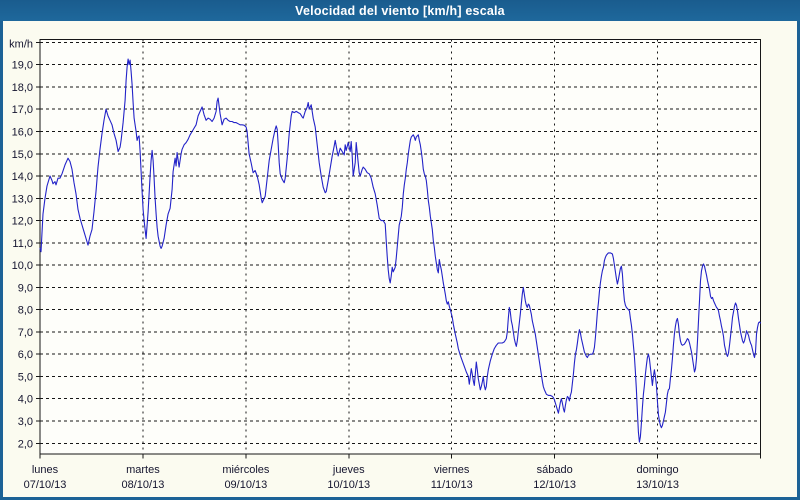 The width and height of the screenshot is (800, 500). Describe the element at coordinates (555, 470) in the screenshot. I see `x-day-label: sábado` at that location.